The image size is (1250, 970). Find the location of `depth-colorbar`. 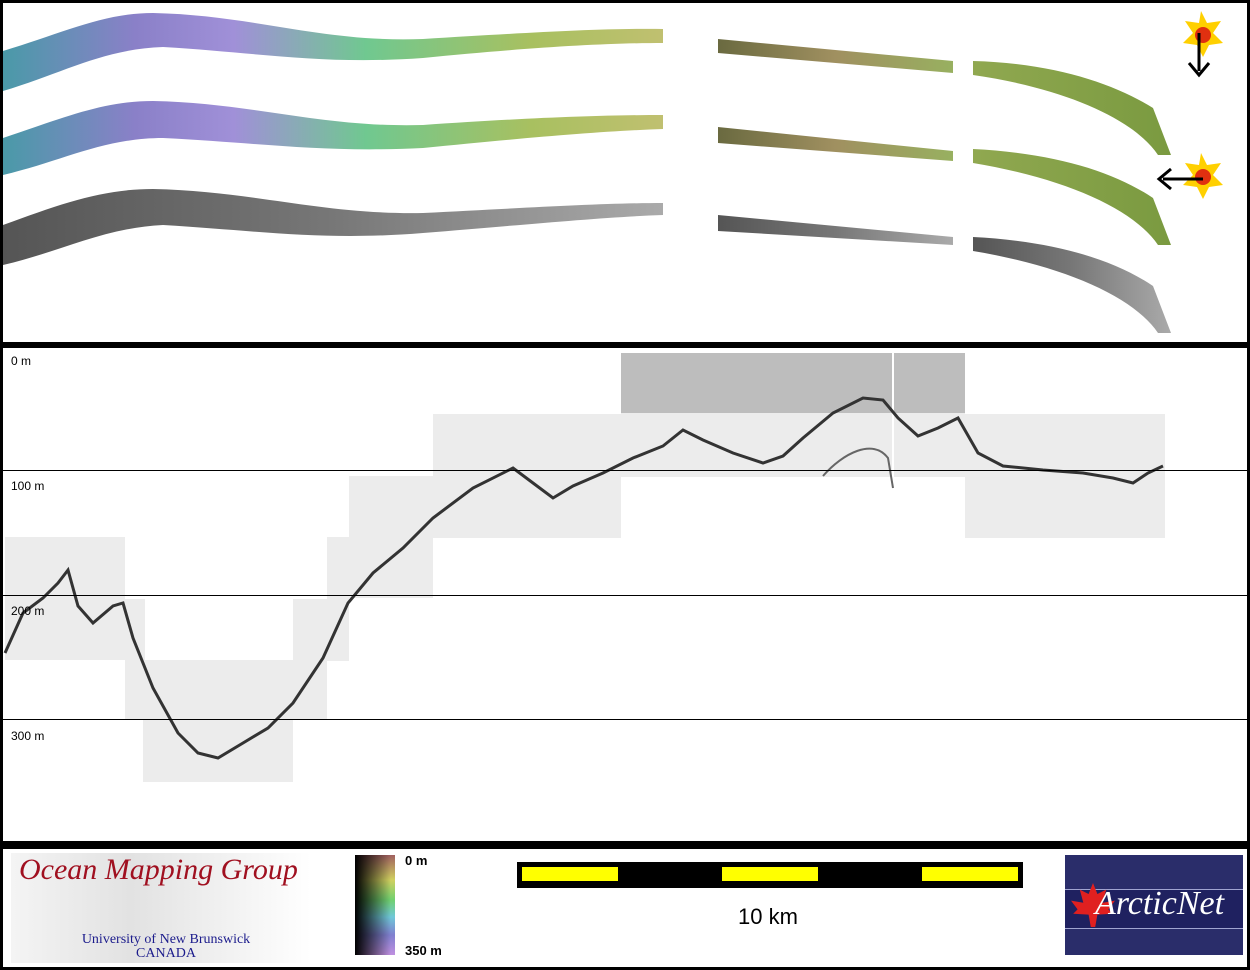

depth-colorbar is located at coordinates (375, 905).